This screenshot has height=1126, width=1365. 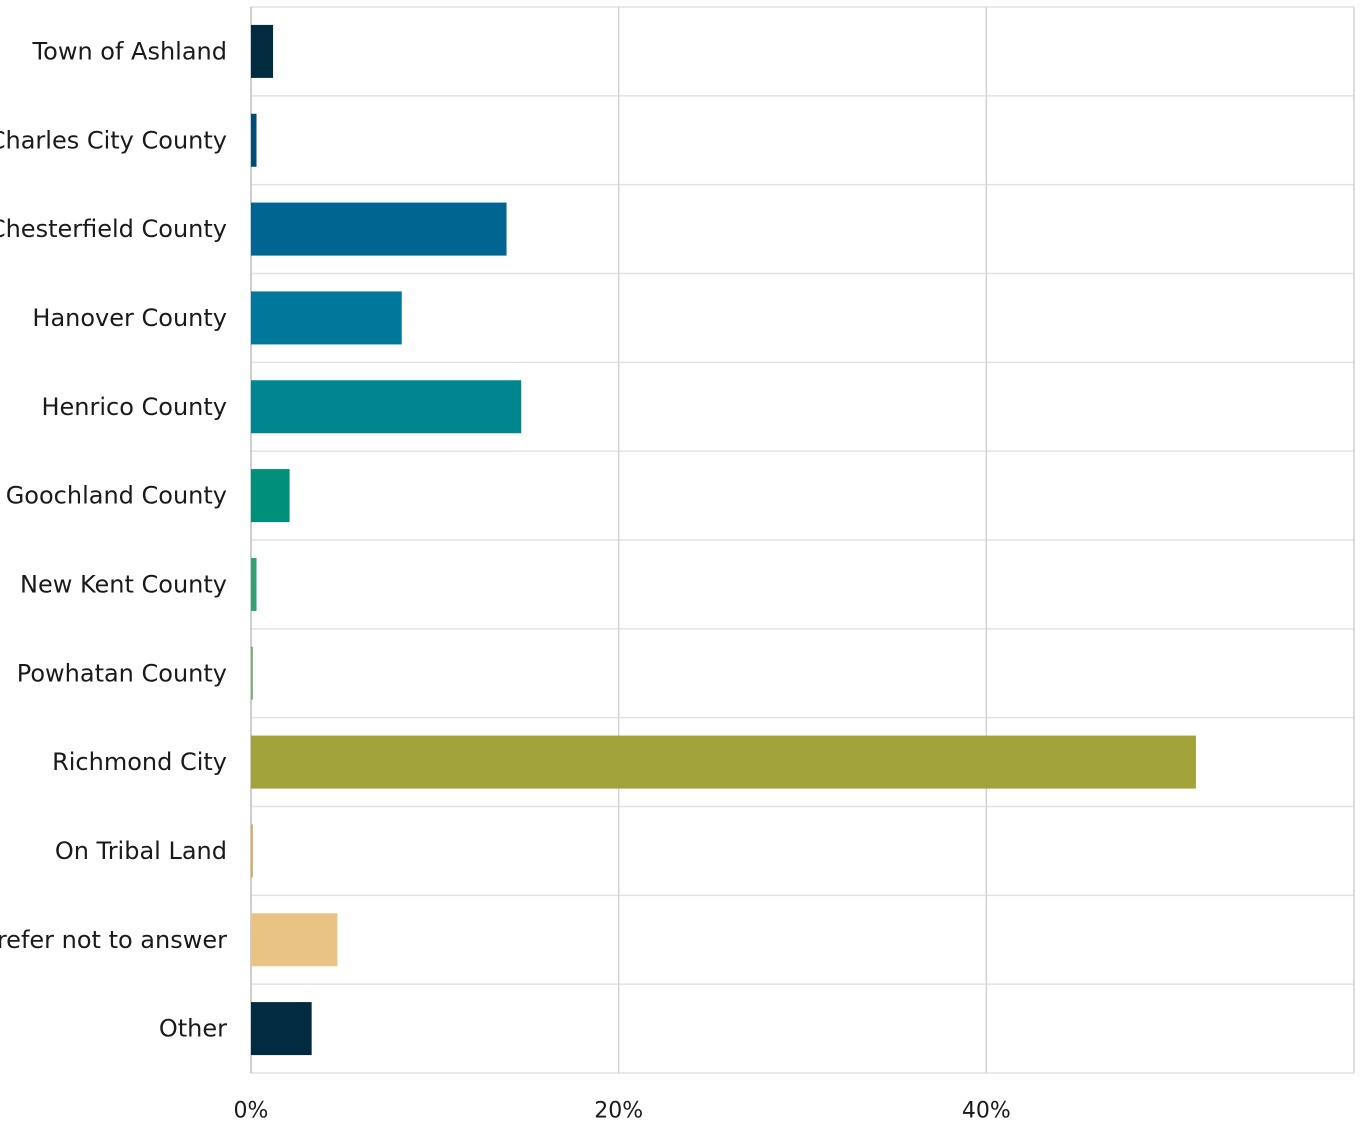 I want to click on x-axis-ticks: 0% 20% 40%, so click(x=622, y=1111).